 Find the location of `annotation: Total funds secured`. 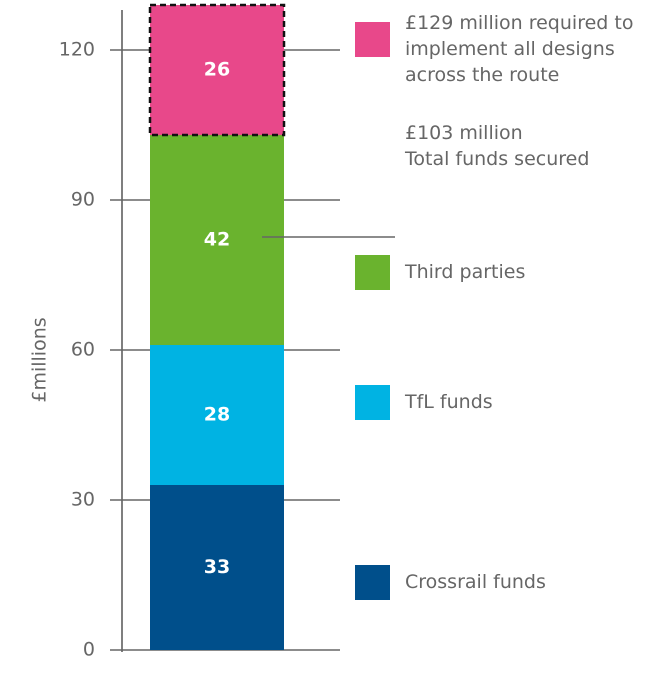

annotation: Total funds secured is located at coordinates (497, 159).